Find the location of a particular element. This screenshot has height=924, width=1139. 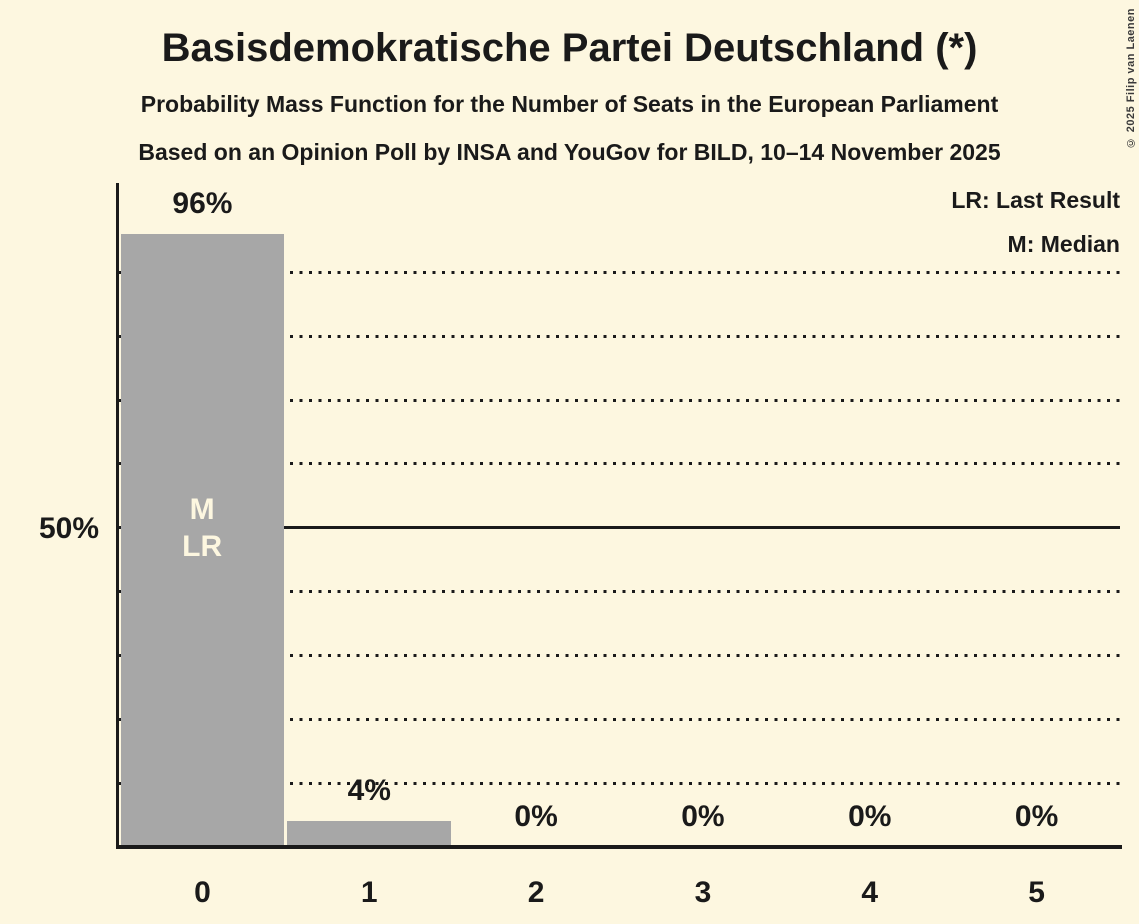

value-label-seats-3: 0% is located at coordinates (703, 816).